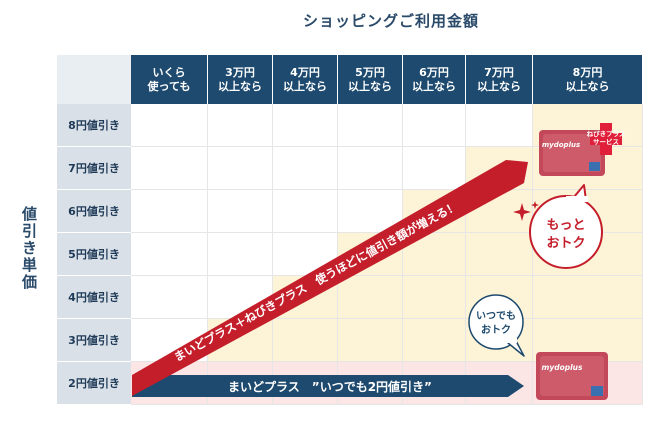  I want to click on blue-arrow-label: まいどプラス ”いつでも2円値引き”, so click(330, 386).